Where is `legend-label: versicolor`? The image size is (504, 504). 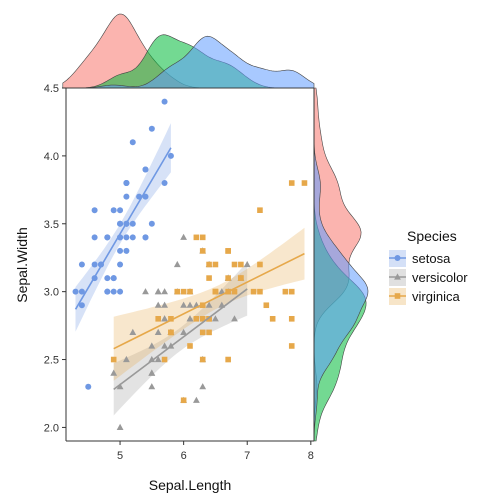
legend-label: versicolor is located at coordinates (440, 277).